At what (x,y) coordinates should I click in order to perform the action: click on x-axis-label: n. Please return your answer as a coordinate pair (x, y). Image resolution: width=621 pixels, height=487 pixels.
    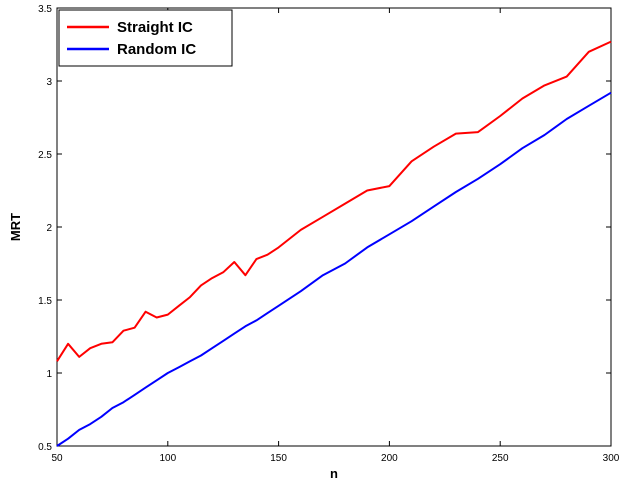
    Looking at the image, I should click on (334, 473).